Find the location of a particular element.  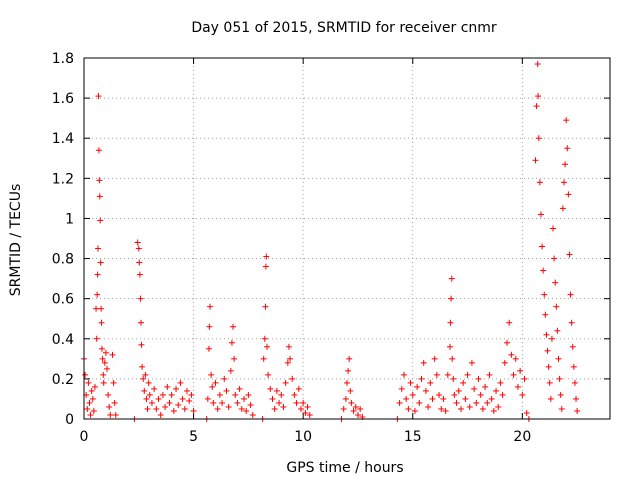

x-tick-label: 10 is located at coordinates (303, 437).